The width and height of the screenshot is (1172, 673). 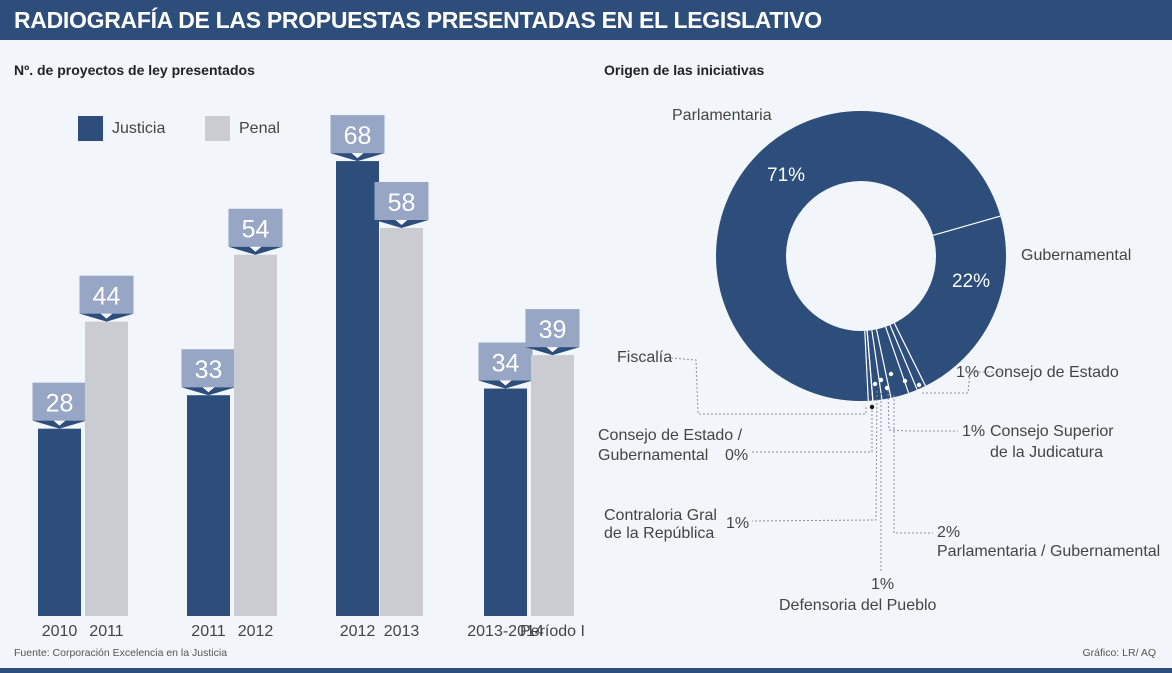 I want to click on label-ce-gub-1: Consejo de Estado /, so click(x=670, y=435).